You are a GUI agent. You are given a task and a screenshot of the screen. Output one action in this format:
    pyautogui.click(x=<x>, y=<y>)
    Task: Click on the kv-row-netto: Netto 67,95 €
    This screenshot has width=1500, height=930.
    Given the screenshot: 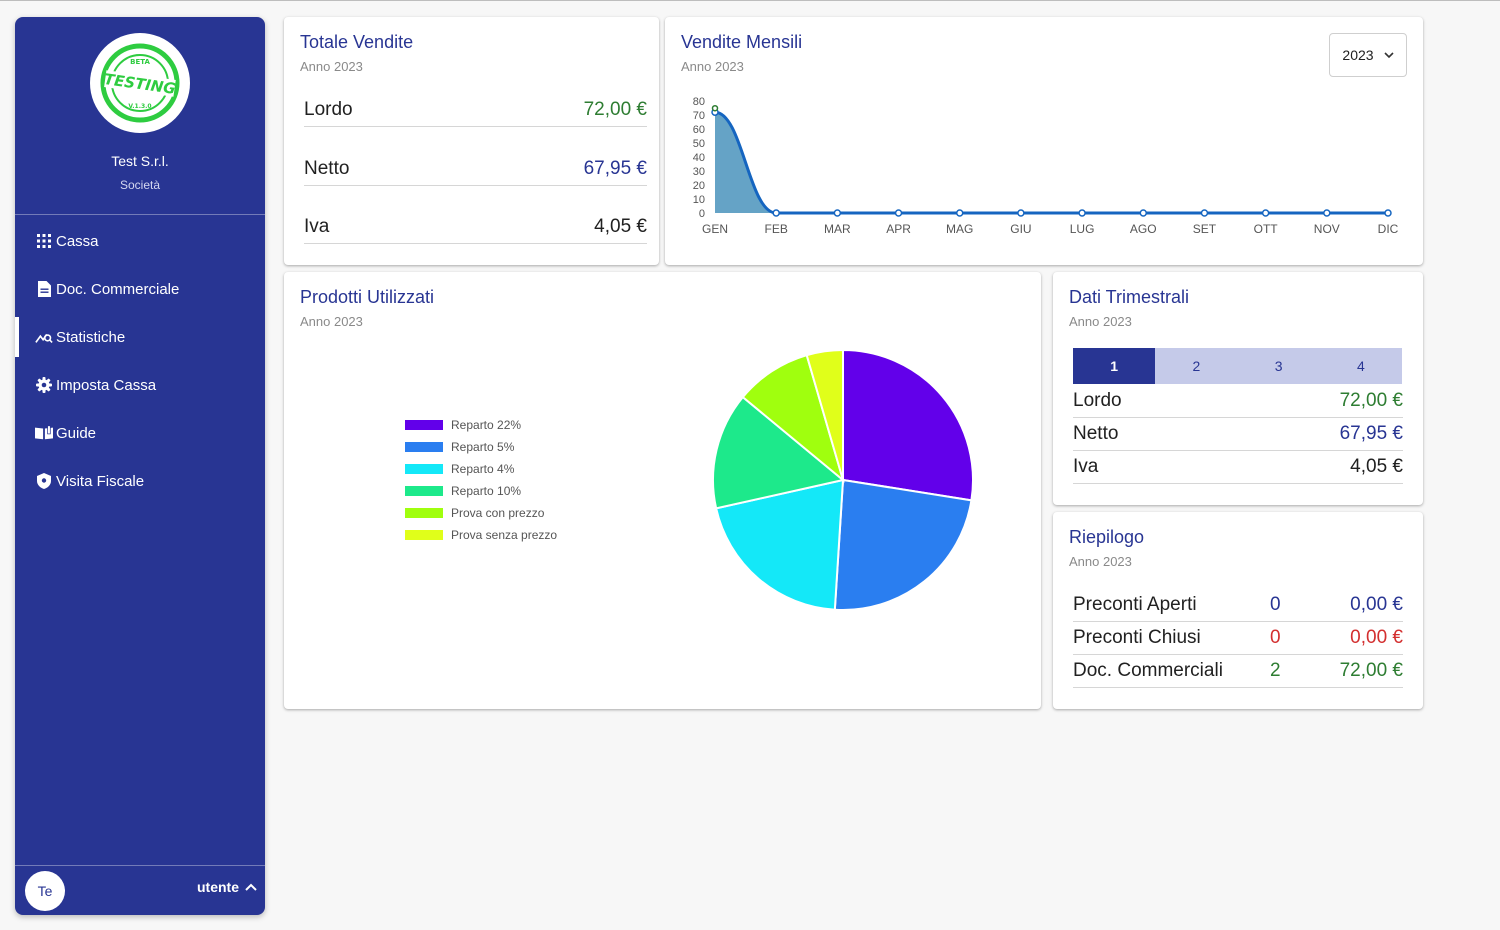 What is the action you would take?
    pyautogui.click(x=1238, y=434)
    